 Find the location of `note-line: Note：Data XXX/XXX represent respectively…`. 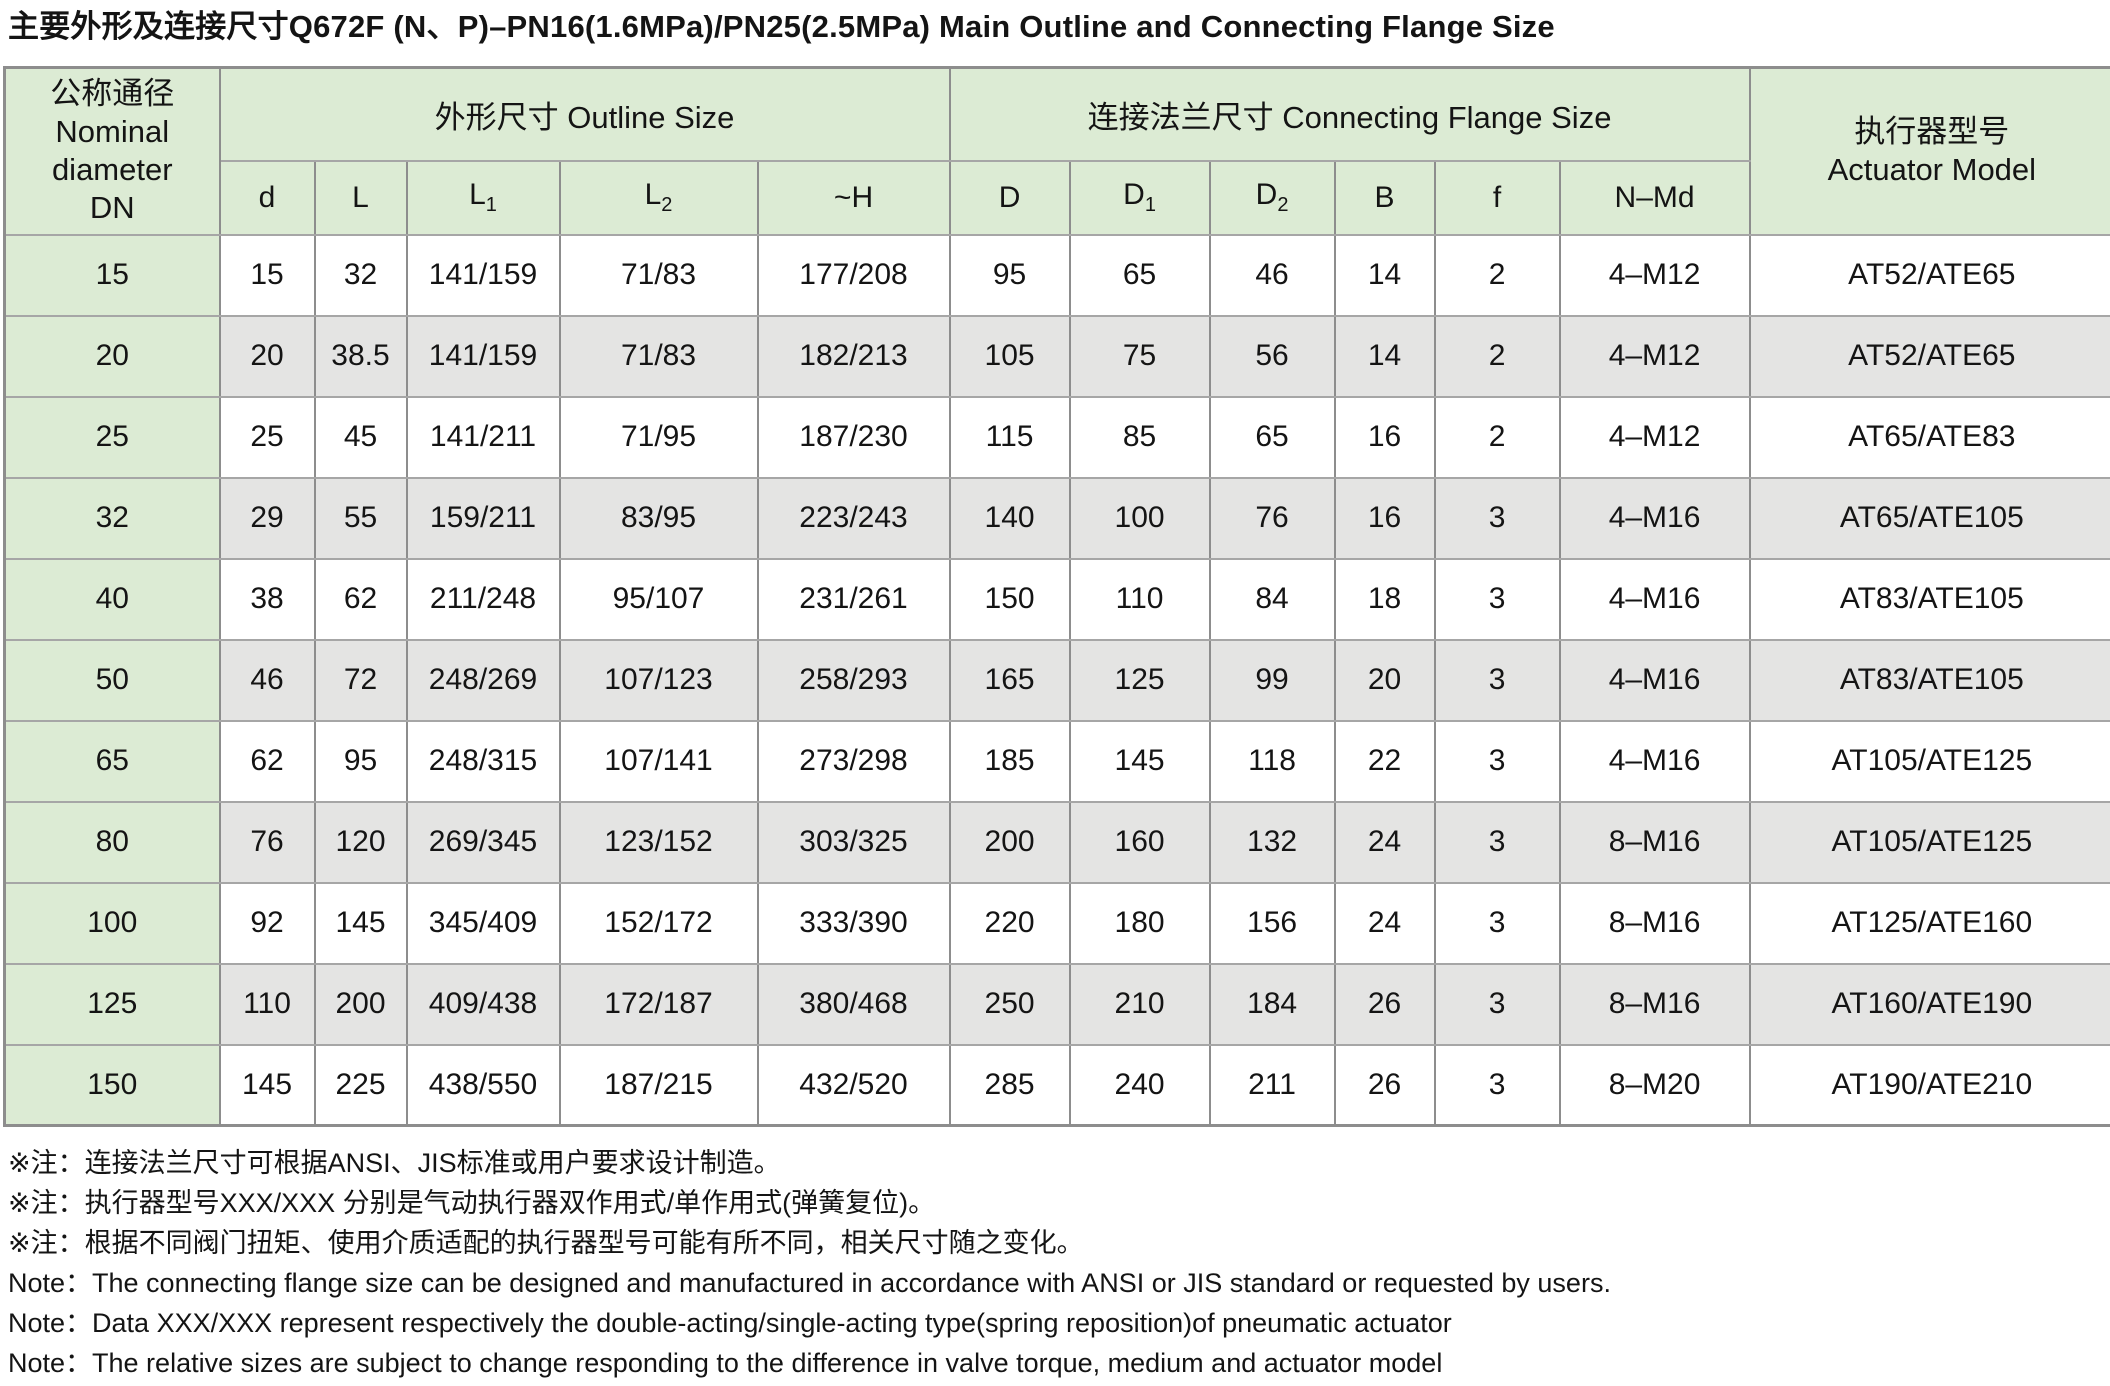

note-line: Note：Data XXX/XXX represent respectively… is located at coordinates (730, 1323).